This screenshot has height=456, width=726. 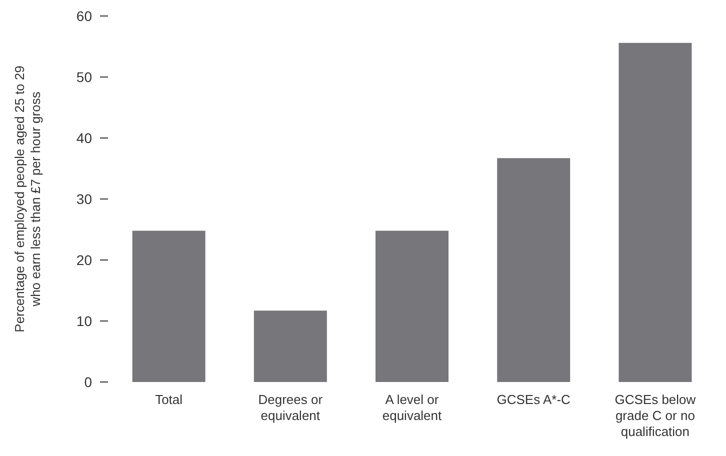 I want to click on x-tick-label: Total, so click(x=169, y=399).